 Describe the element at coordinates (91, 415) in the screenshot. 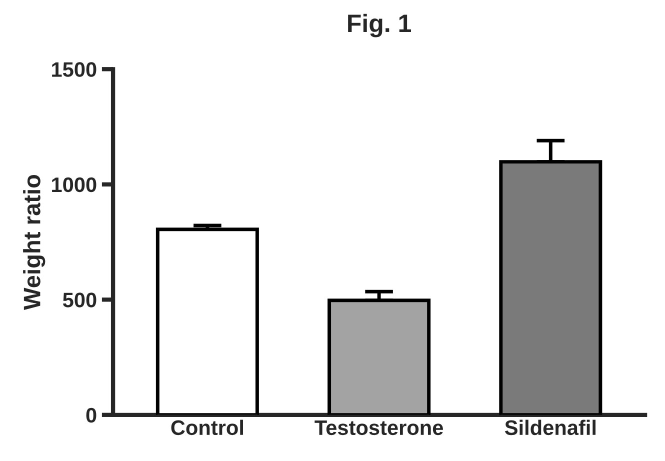

I see `y-tick-label: 0` at that location.